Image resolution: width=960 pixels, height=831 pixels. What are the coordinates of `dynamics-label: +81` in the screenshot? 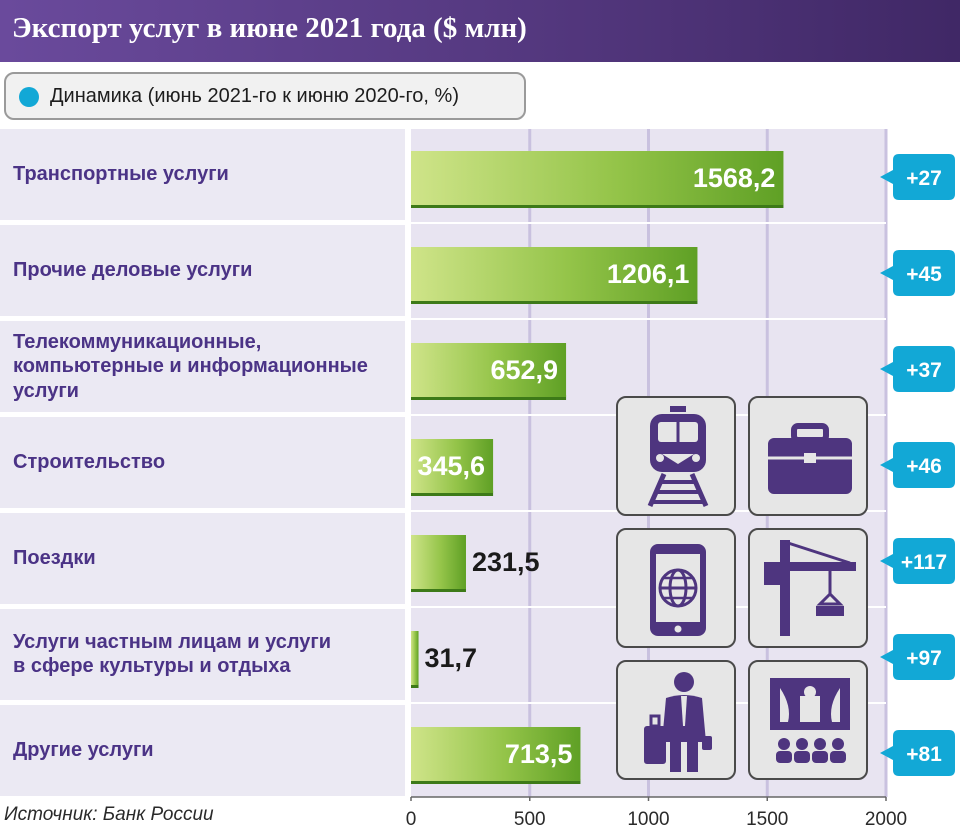 It's located at (924, 754).